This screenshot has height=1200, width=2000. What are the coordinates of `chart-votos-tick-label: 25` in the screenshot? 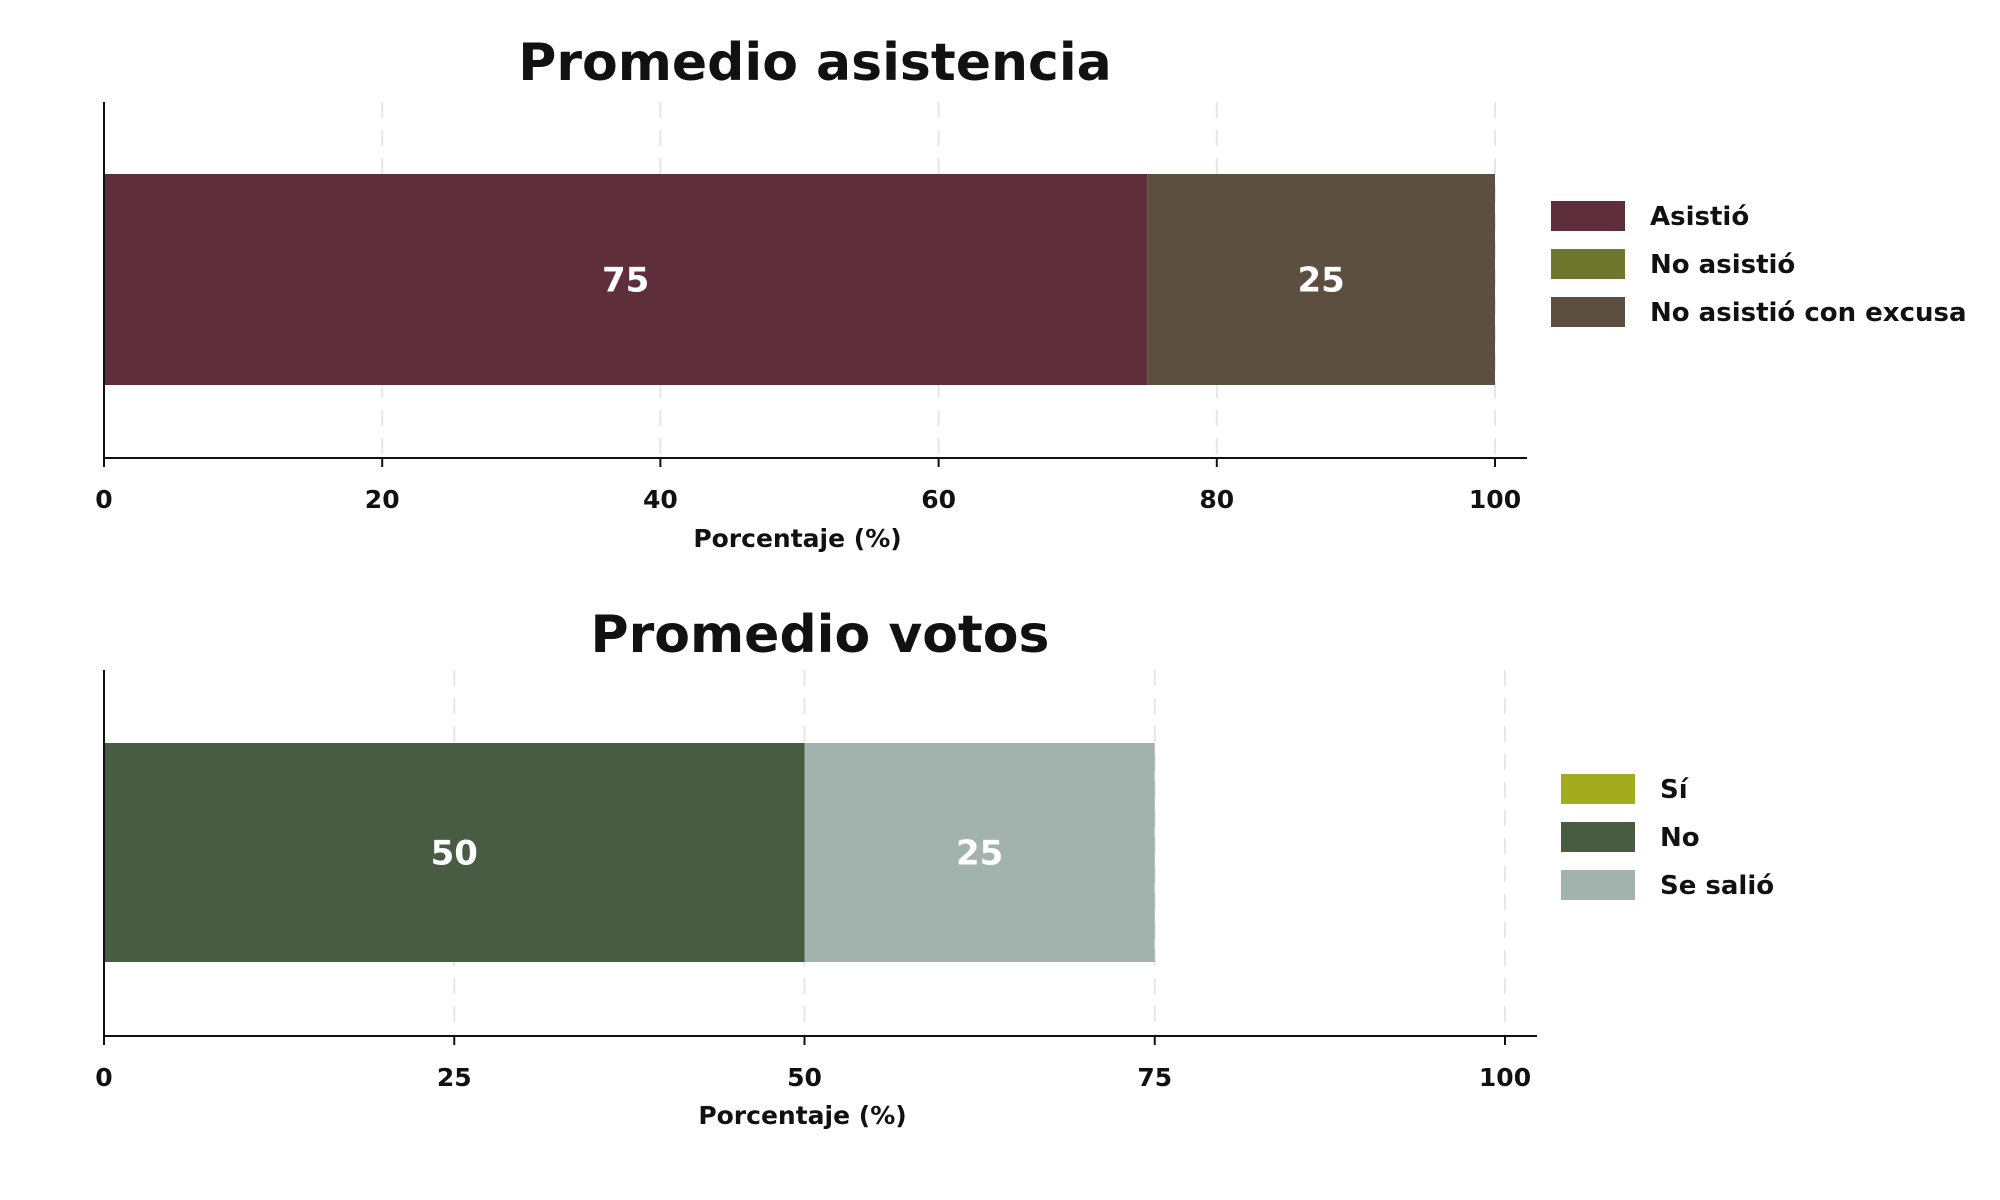 It's located at (454, 1077).